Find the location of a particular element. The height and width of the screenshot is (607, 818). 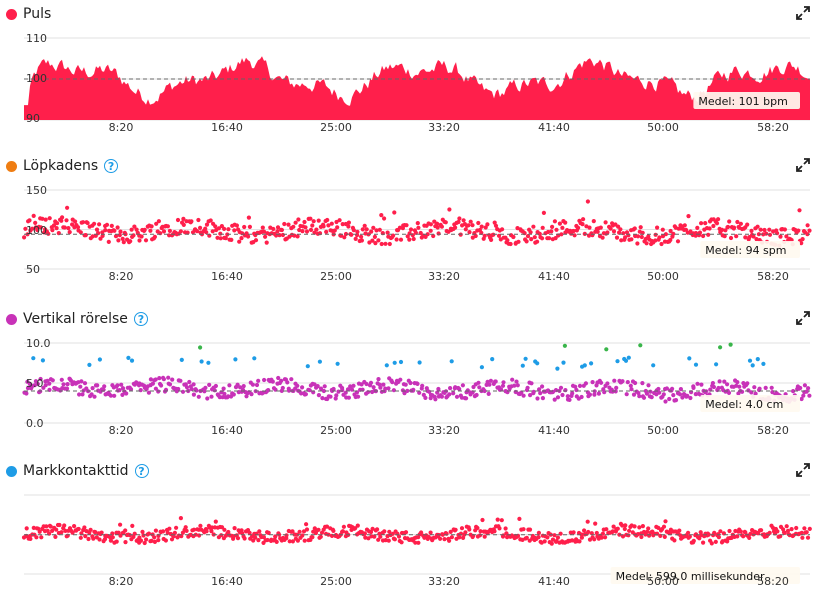

x-tick-label: 8:20 is located at coordinates (121, 581).